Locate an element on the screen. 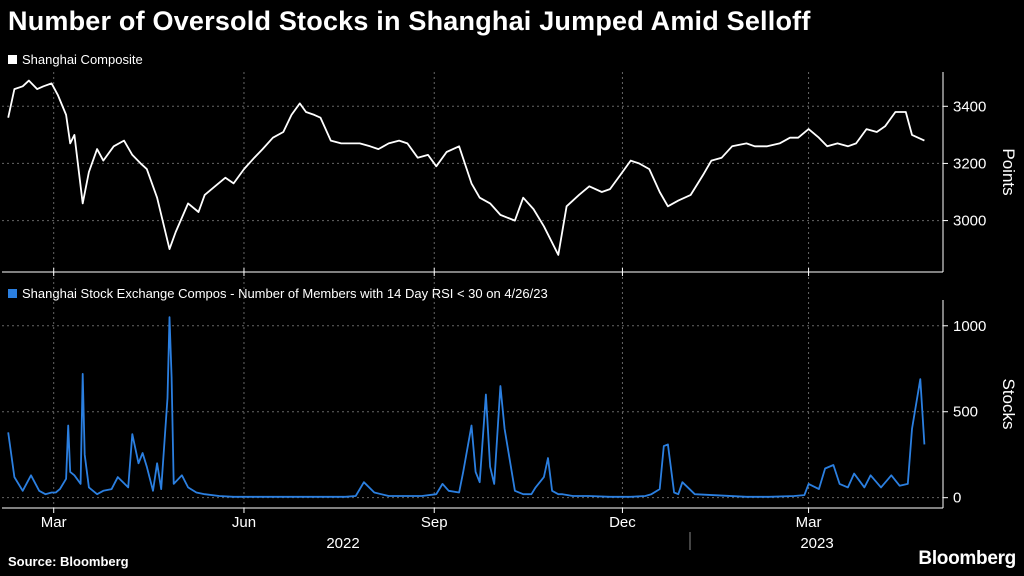 The image size is (1024, 576). y-axis-title-p1: Stocks is located at coordinates (1008, 403).